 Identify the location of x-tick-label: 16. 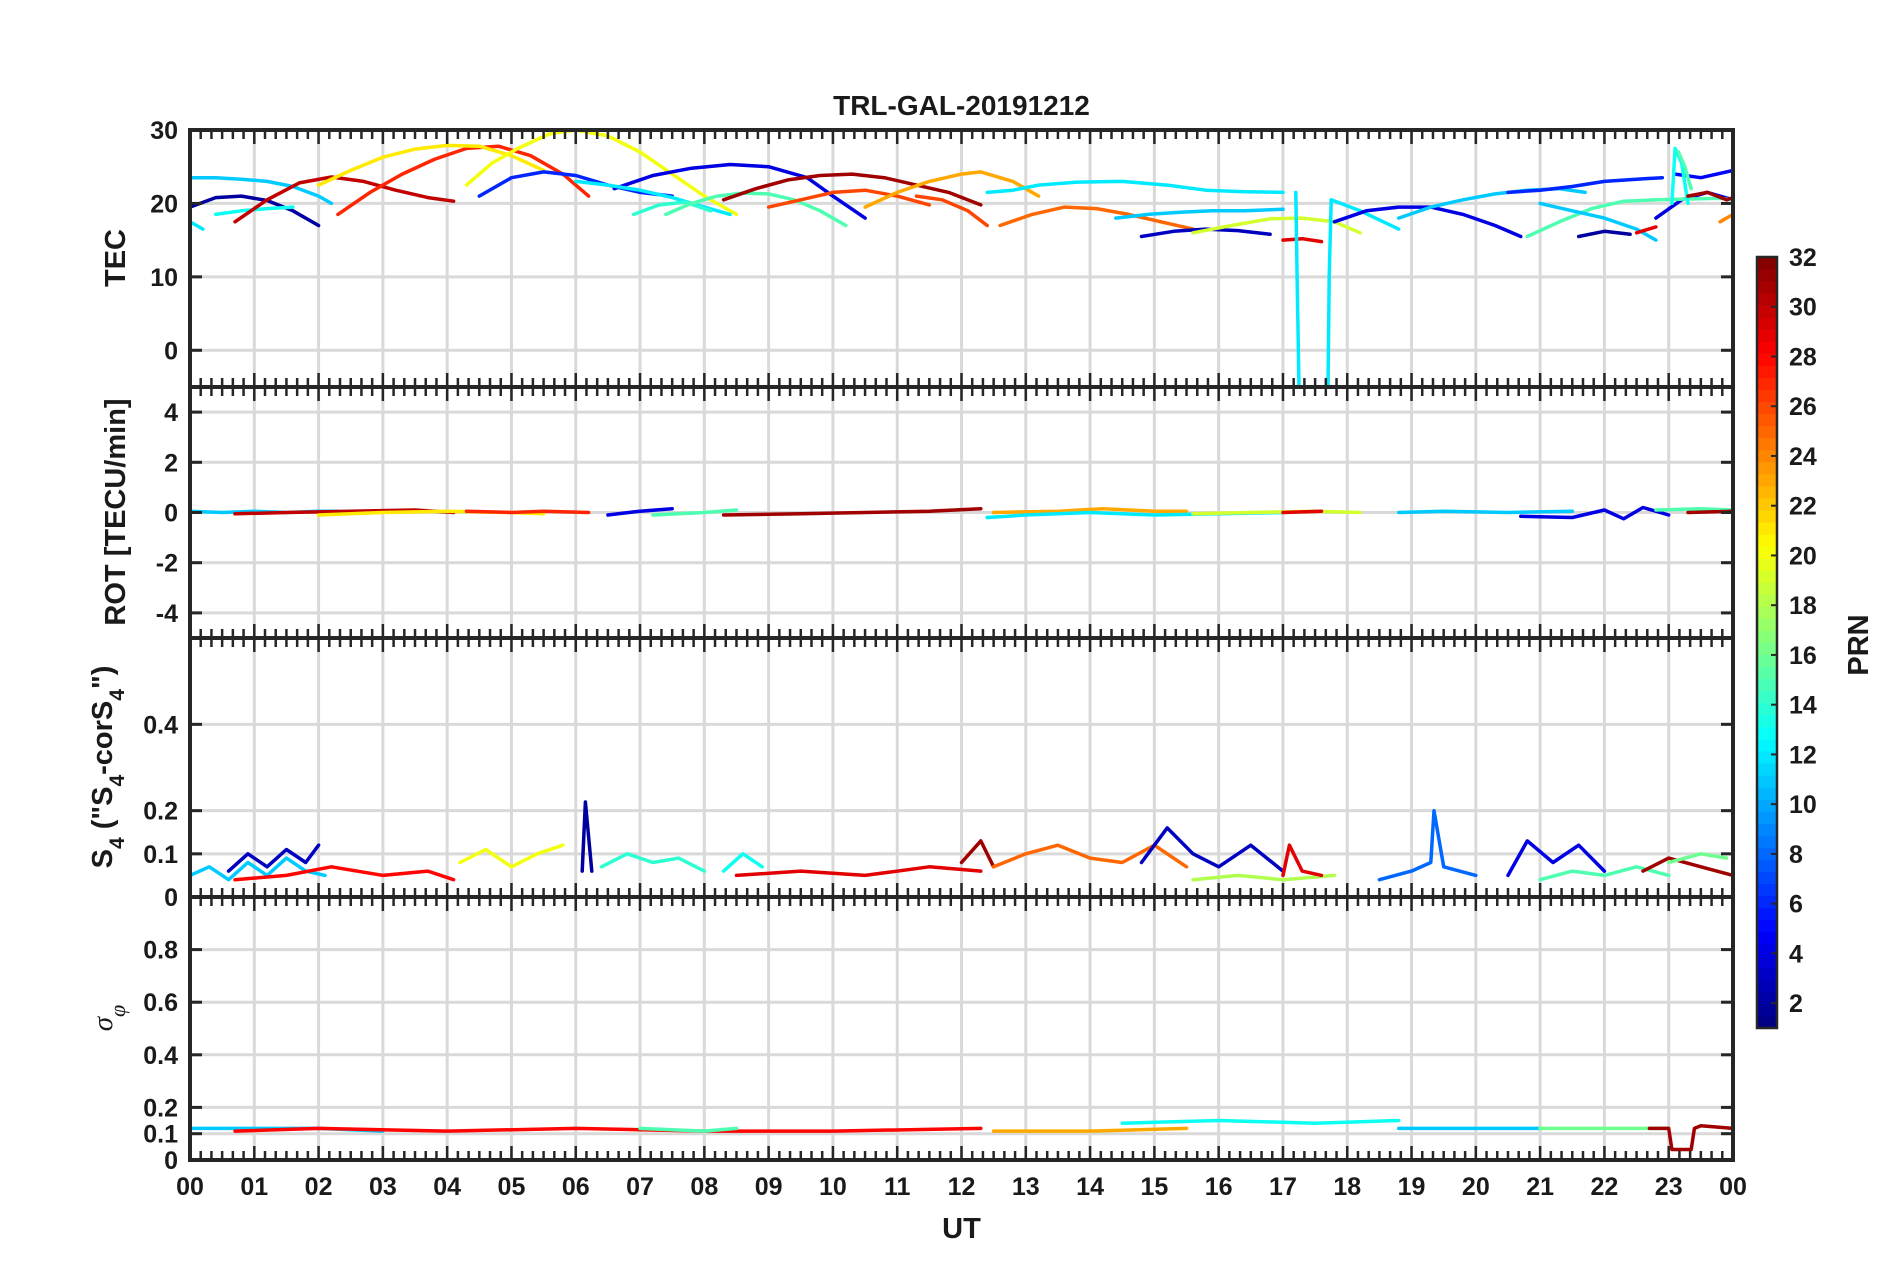
(1219, 1187).